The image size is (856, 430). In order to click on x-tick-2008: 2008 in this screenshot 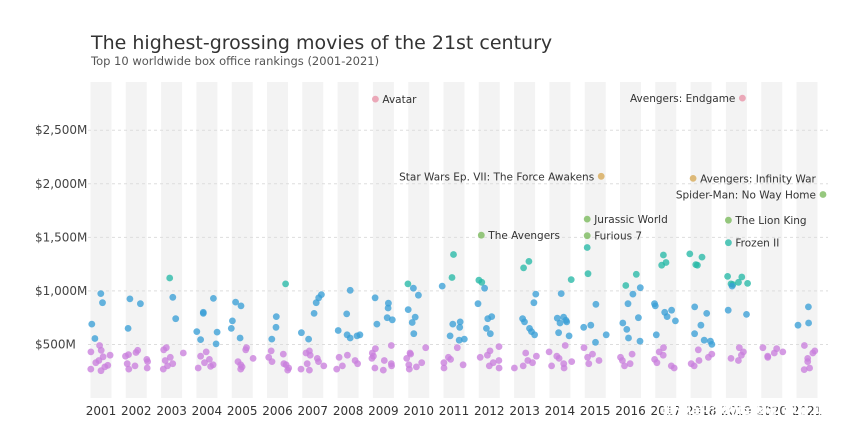, I will do `click(348, 411)`.